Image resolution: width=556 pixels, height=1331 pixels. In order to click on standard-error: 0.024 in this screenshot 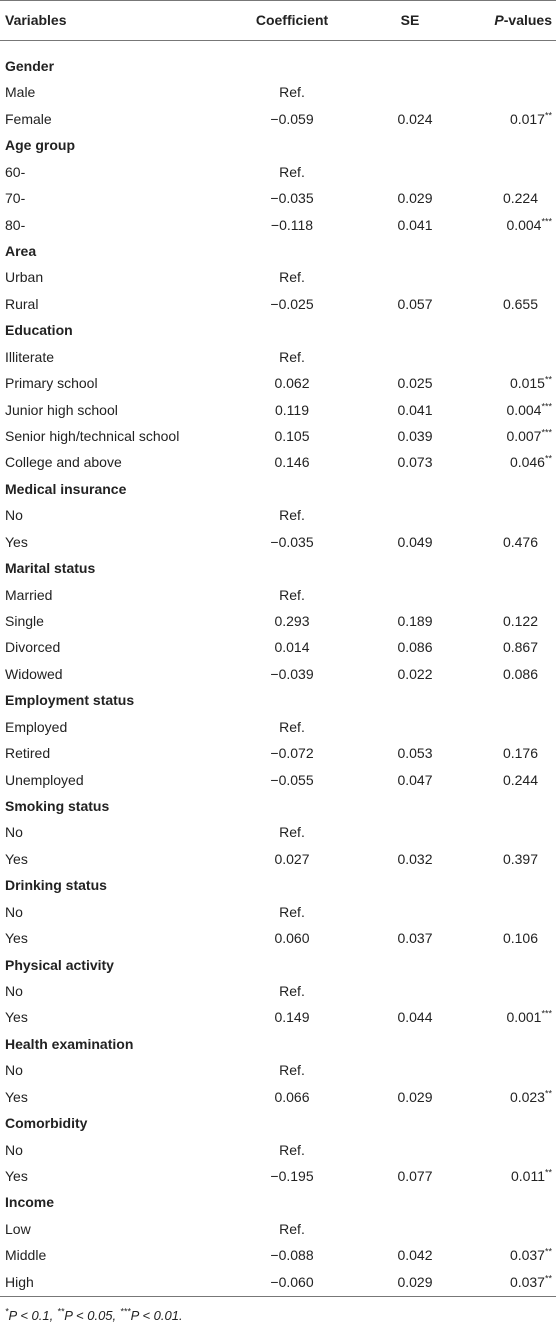, I will do `click(415, 118)`.